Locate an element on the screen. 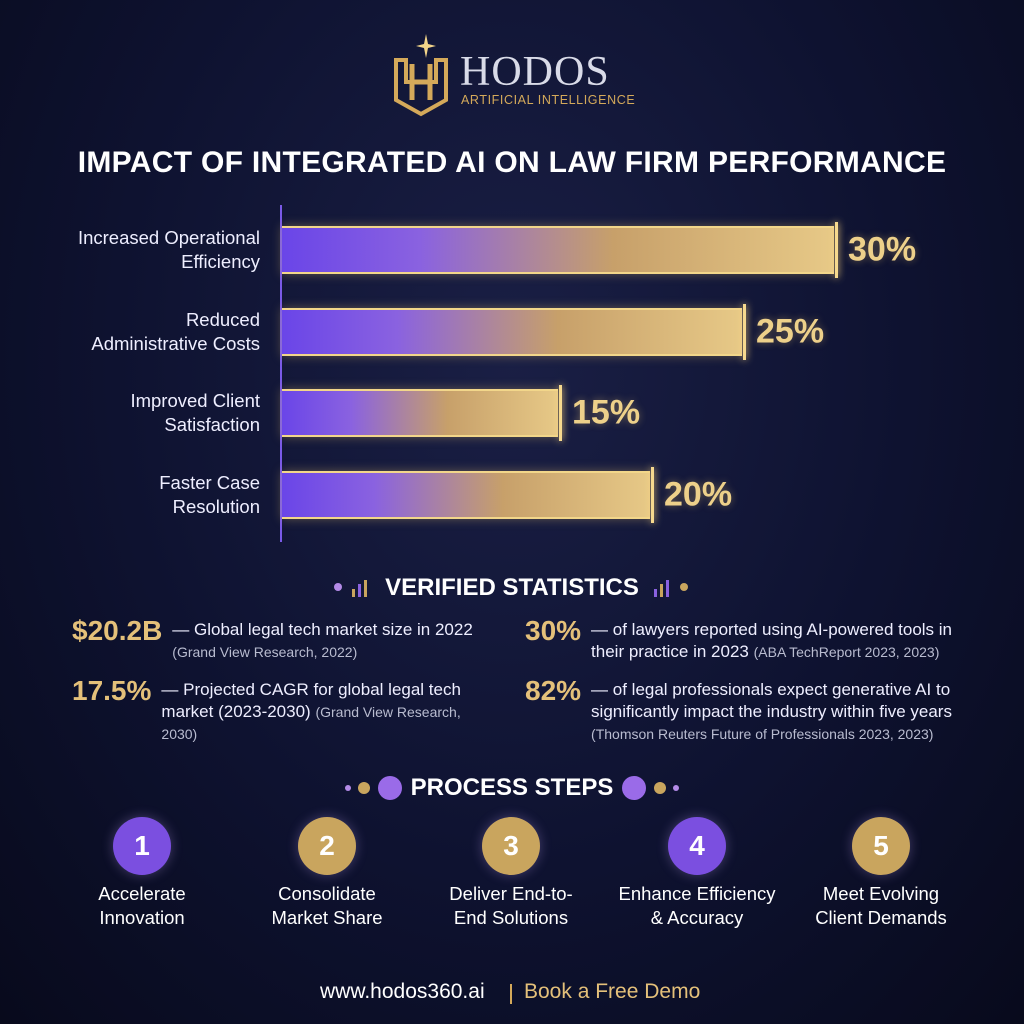 The width and height of the screenshot is (1024, 1024). value-label: 20% is located at coordinates (698, 494).